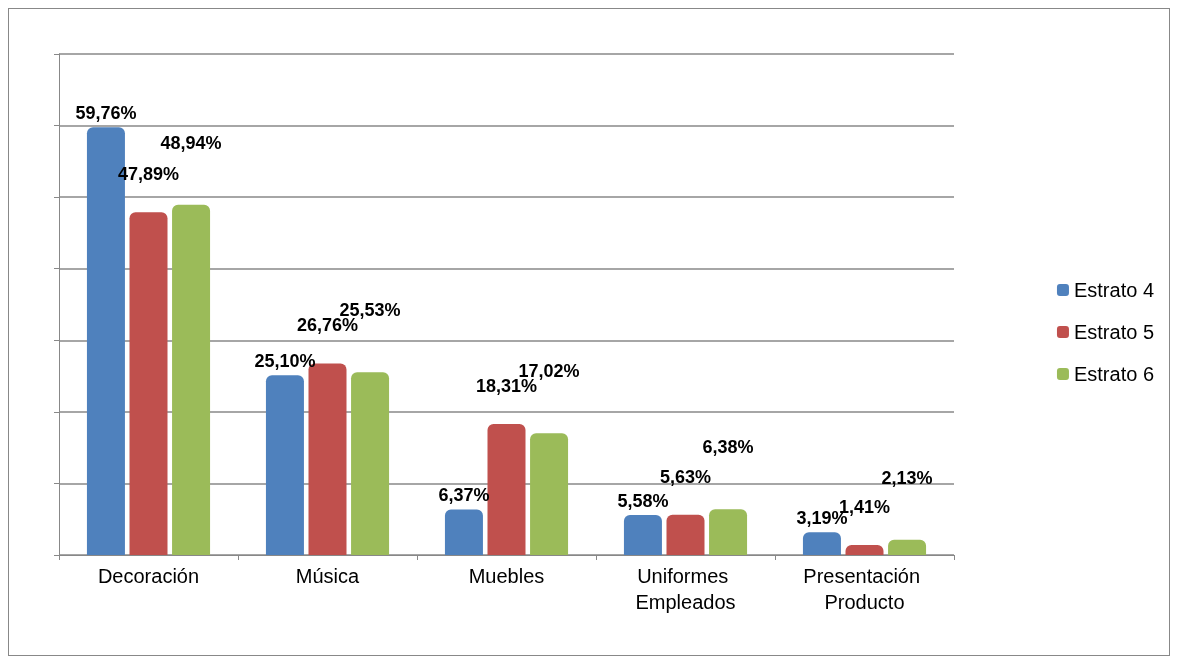  I want to click on x-tick-label: Uniformes Empleados, so click(685, 589).